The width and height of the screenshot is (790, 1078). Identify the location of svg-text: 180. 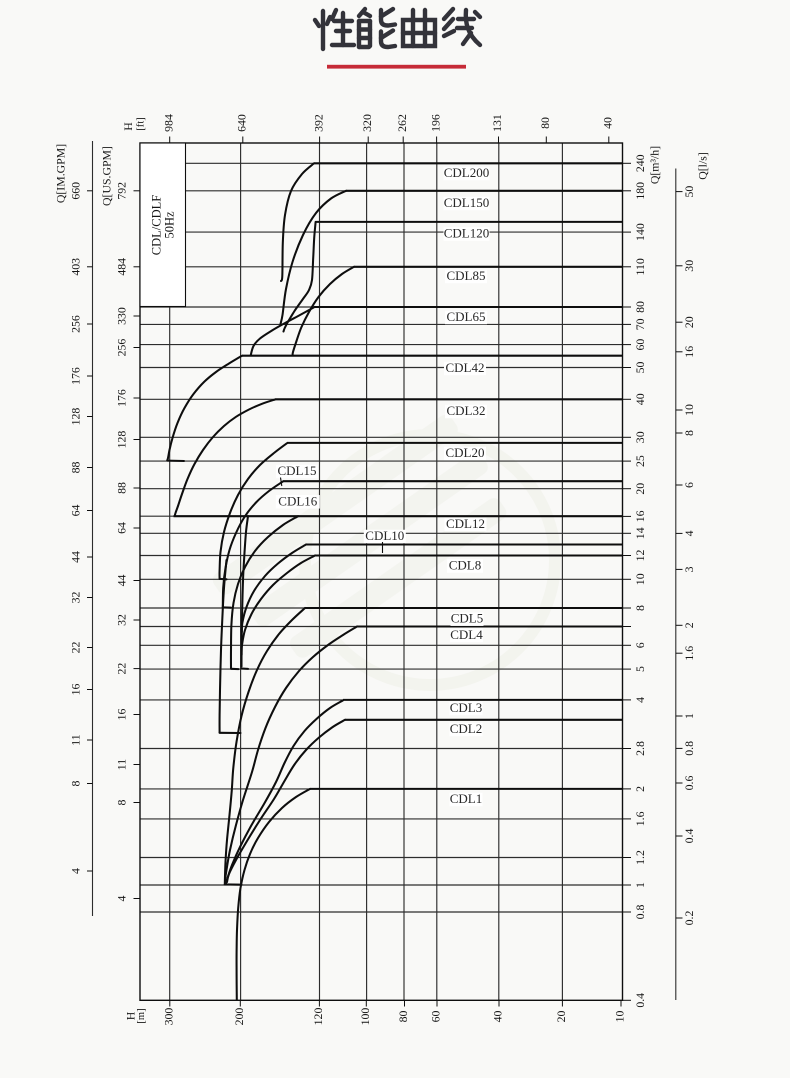
(640, 191).